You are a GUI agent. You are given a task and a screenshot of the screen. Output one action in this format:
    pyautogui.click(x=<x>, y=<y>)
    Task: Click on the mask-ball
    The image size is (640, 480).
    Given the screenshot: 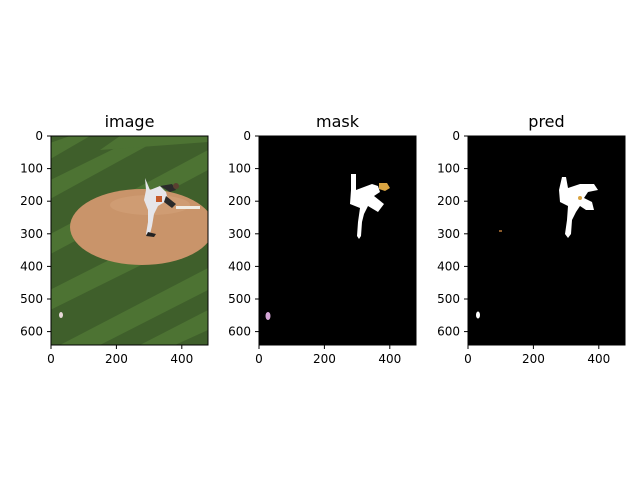 What is the action you would take?
    pyautogui.click(x=268, y=316)
    